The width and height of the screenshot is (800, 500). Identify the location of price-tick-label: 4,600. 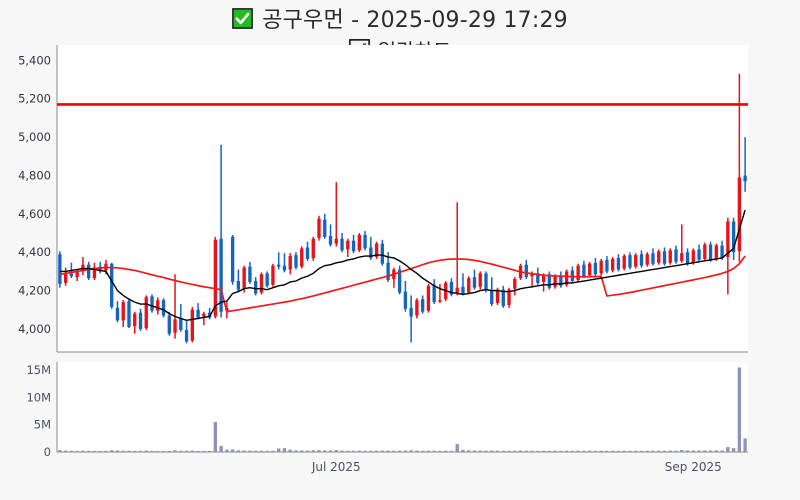
(34, 214).